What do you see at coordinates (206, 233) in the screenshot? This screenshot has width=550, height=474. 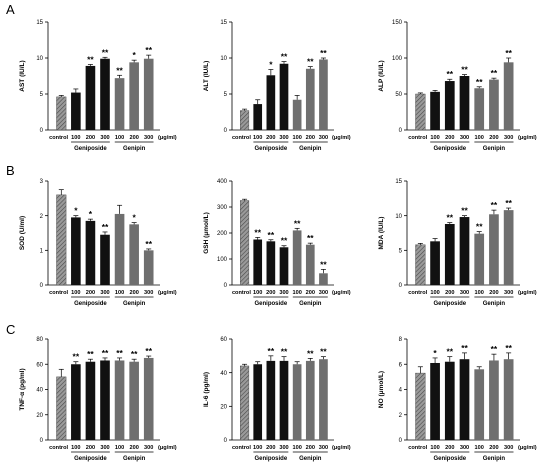 I see `y-axis-label: GSH (μmol/L)` at bounding box center [206, 233].